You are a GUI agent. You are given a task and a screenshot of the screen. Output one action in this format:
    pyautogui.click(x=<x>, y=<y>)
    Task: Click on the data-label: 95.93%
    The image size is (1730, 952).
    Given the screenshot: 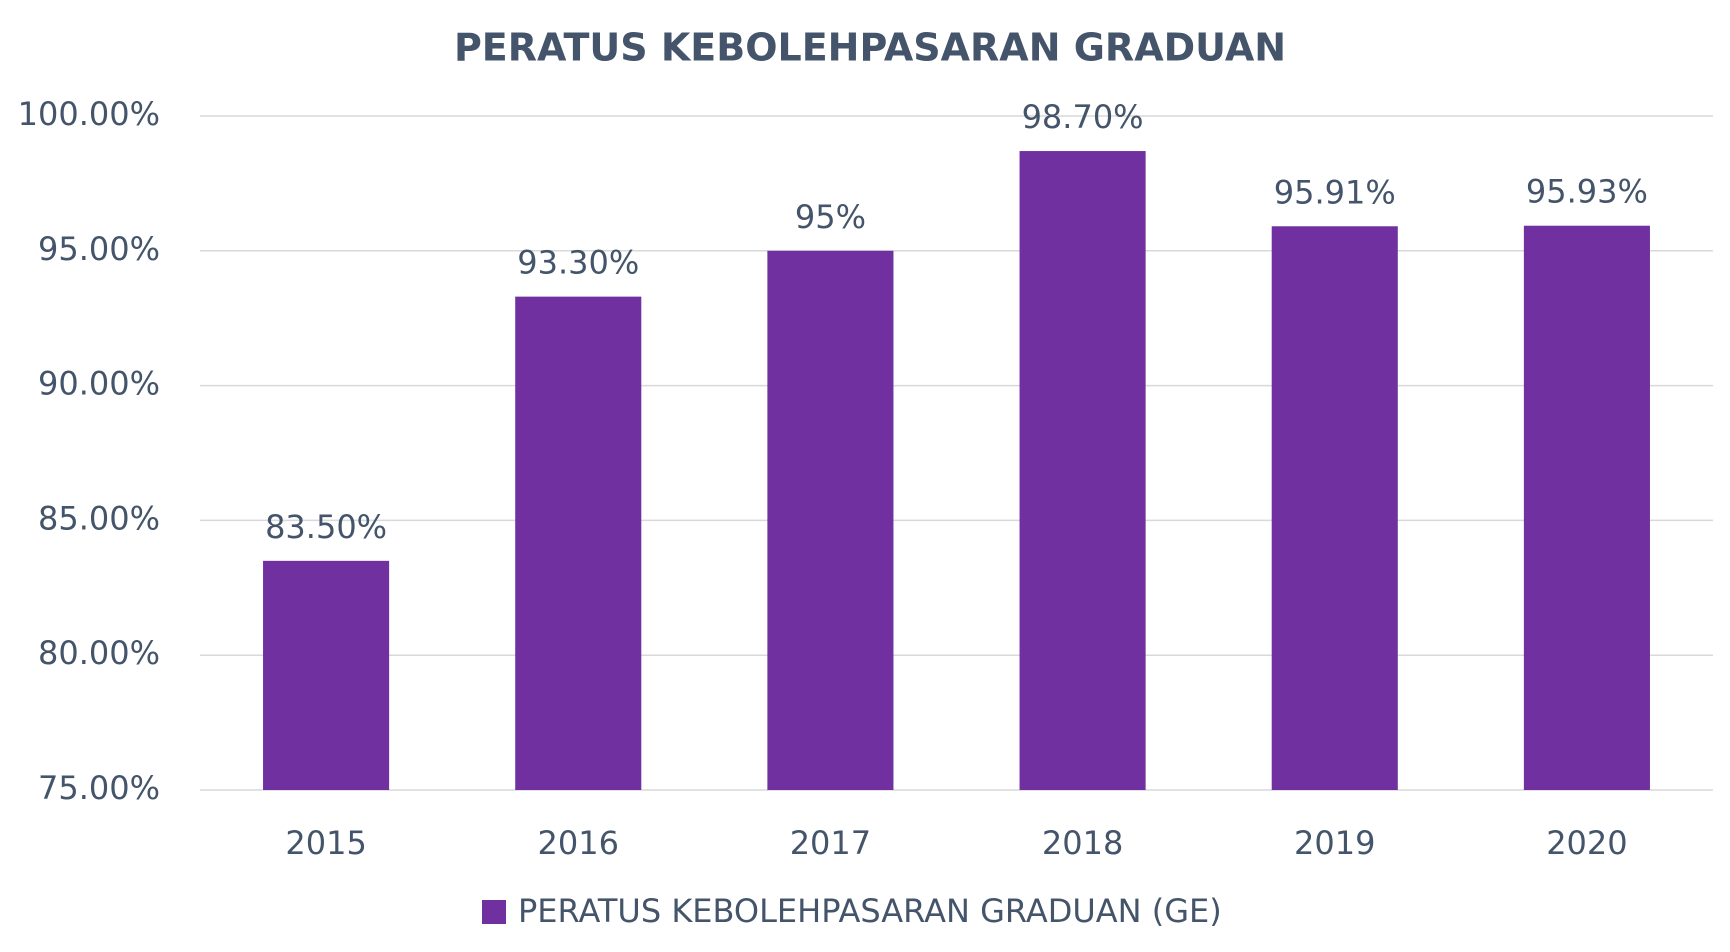 What is the action you would take?
    pyautogui.click(x=1587, y=192)
    